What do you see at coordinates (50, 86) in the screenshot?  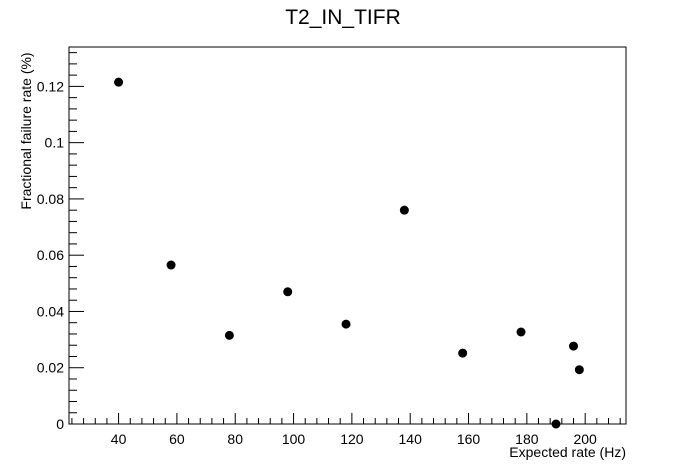 I see `y-tick-label: 0.12` at bounding box center [50, 86].